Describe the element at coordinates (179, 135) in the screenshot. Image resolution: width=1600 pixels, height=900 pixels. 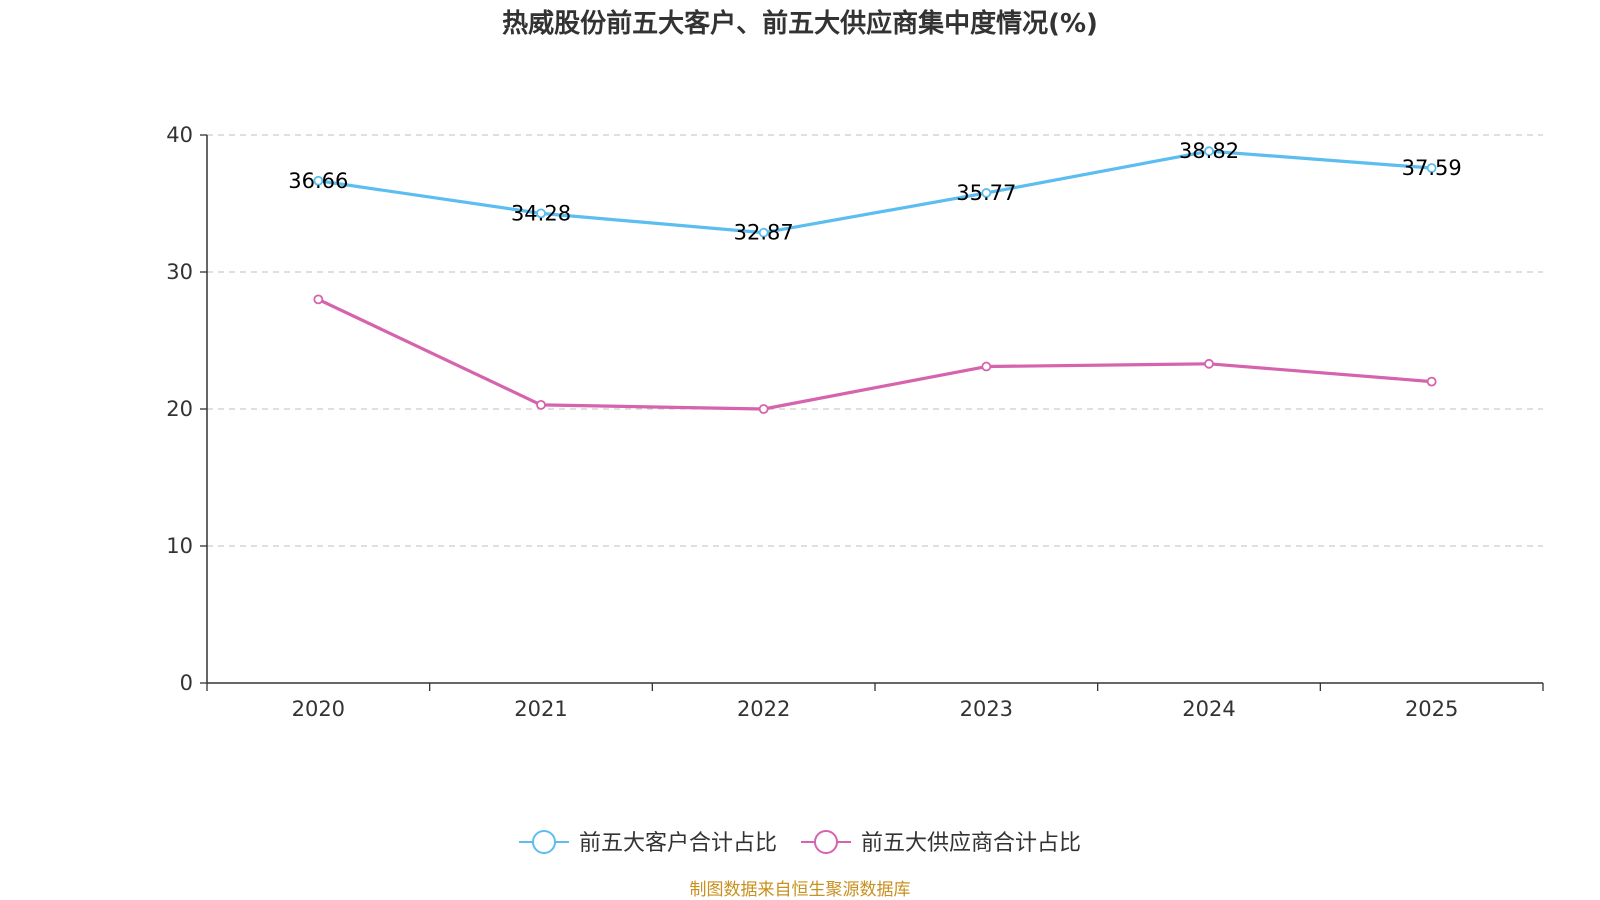
I see `y-tick-label: 40` at that location.